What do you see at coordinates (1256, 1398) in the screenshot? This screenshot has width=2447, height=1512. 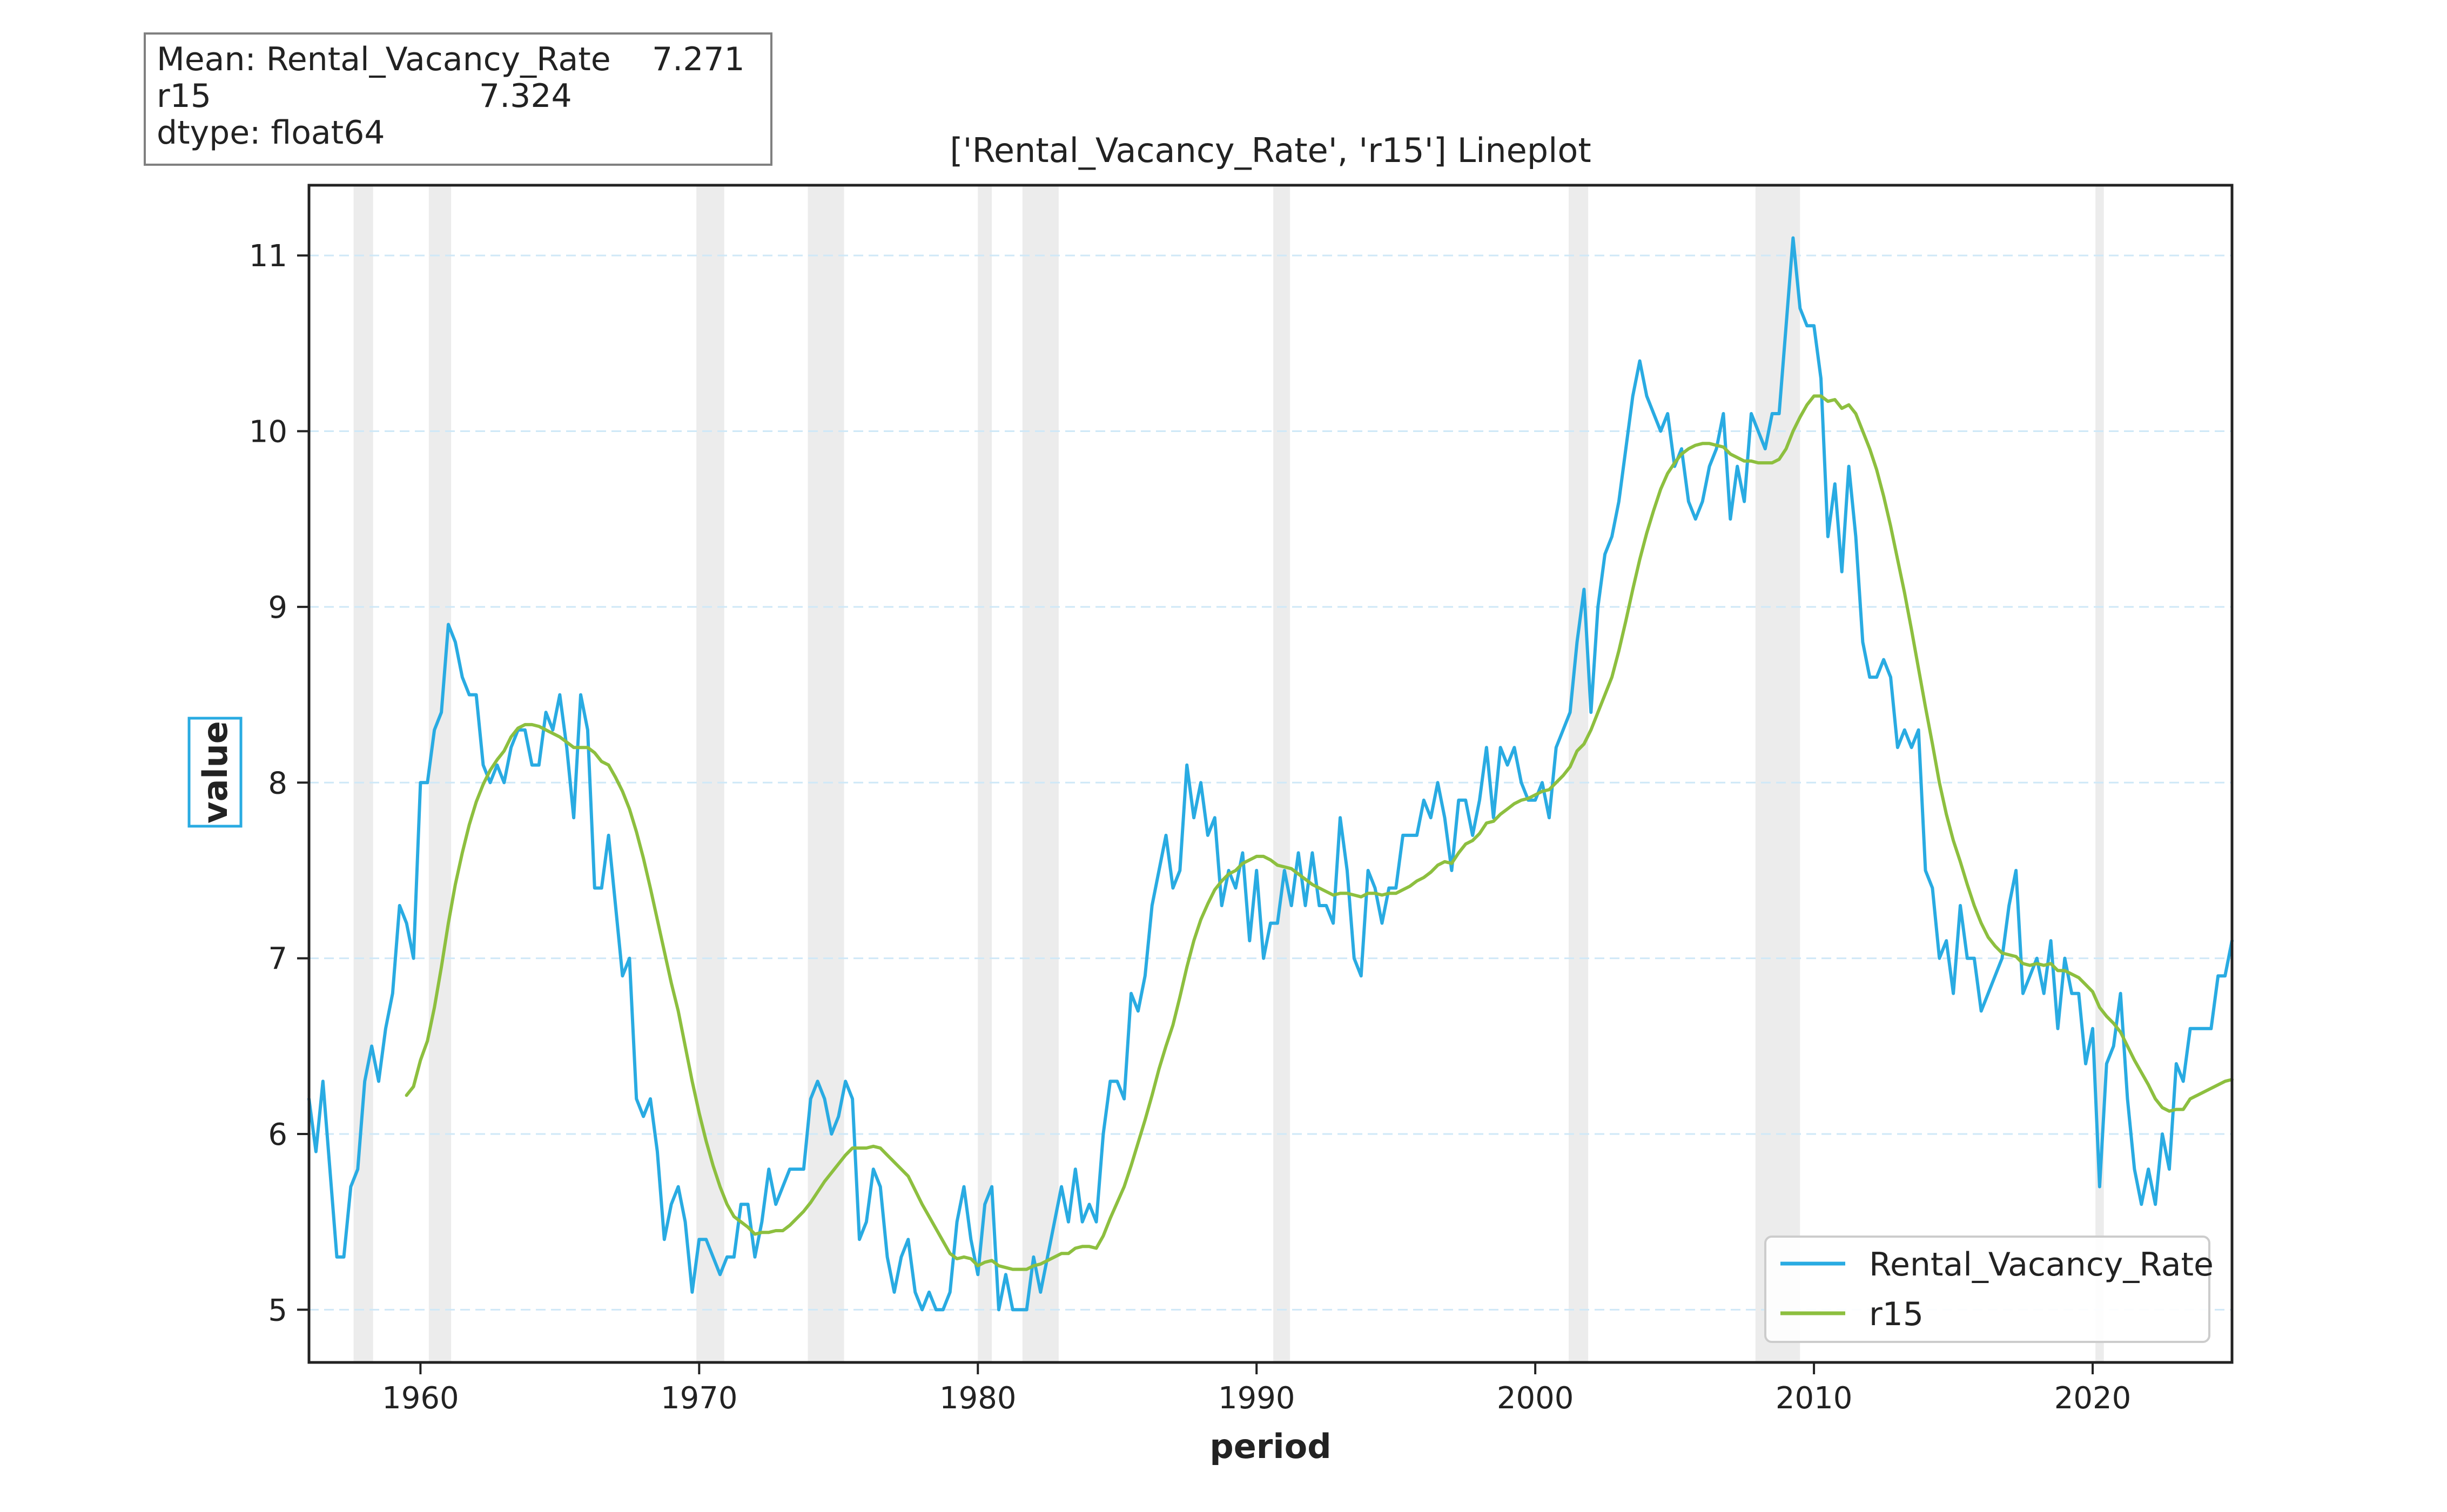 I see `x-tick-label: 1990` at bounding box center [1256, 1398].